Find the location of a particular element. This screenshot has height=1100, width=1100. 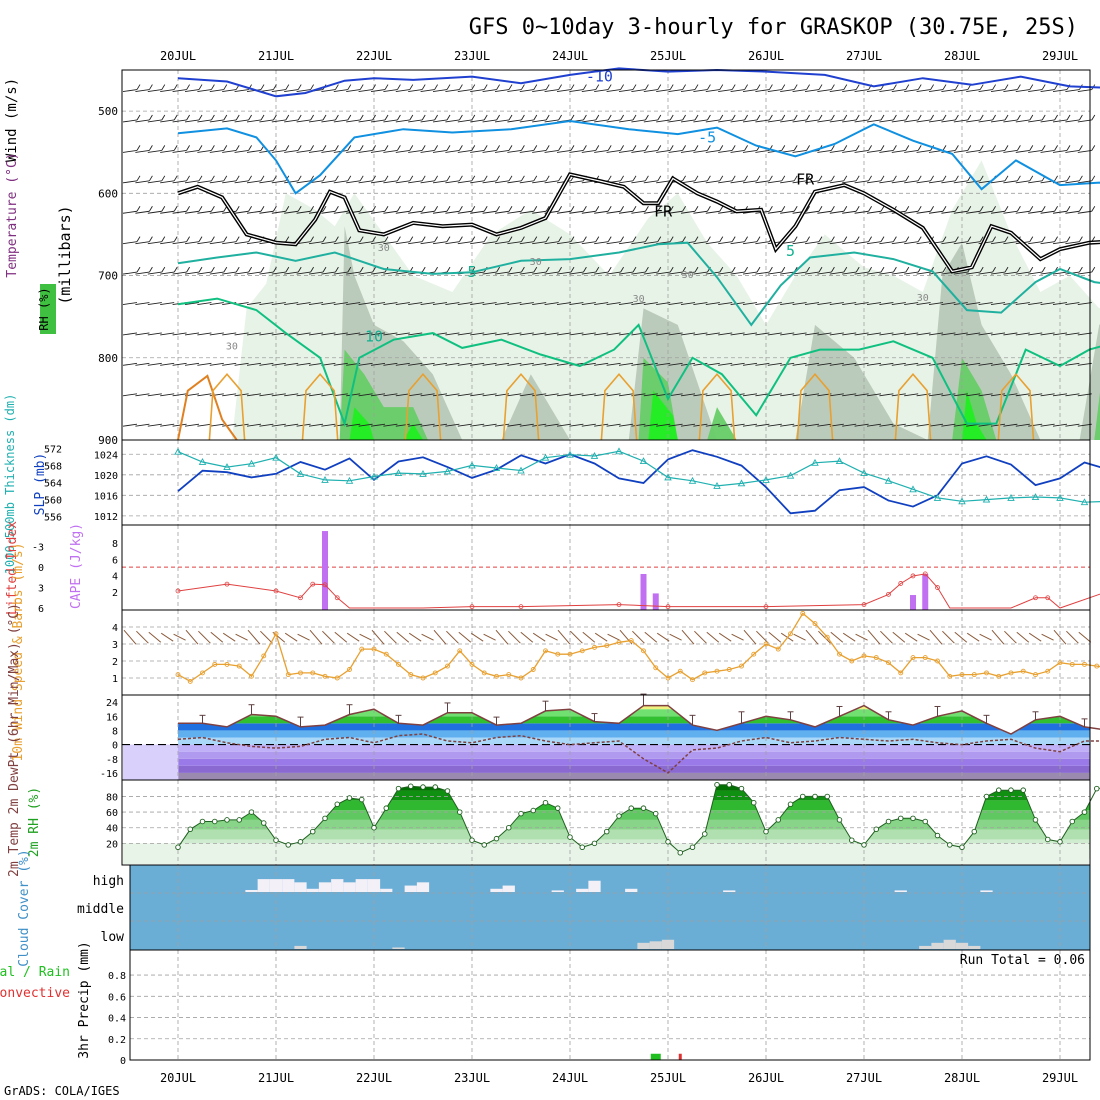

lifted-index-point is located at coordinates (1048, 598).